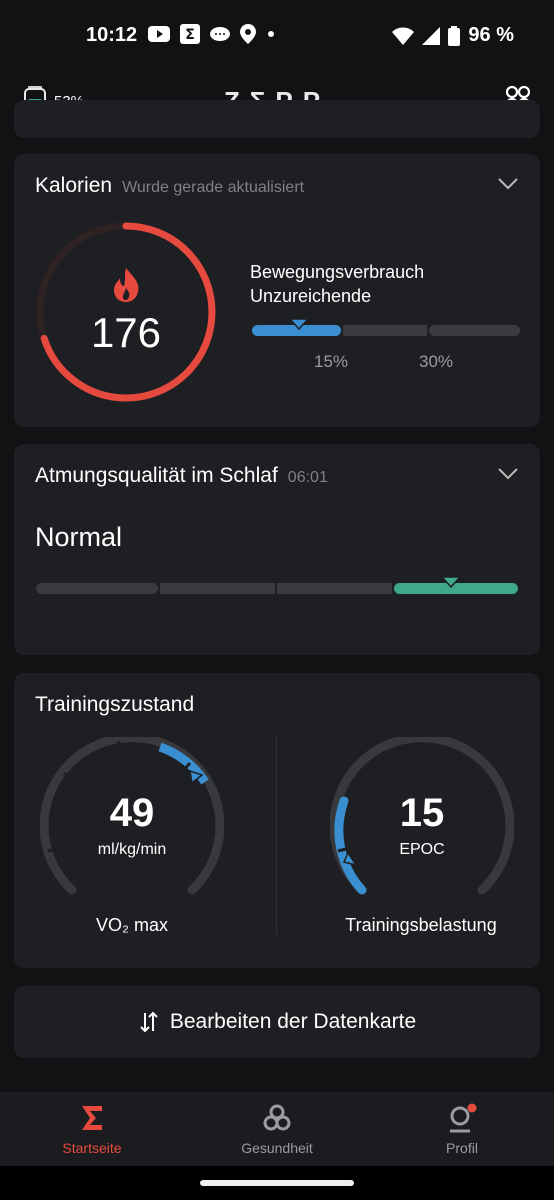 The width and height of the screenshot is (554, 1200). Describe the element at coordinates (115, 704) in the screenshot. I see `training-title: Trainingszustand` at that location.